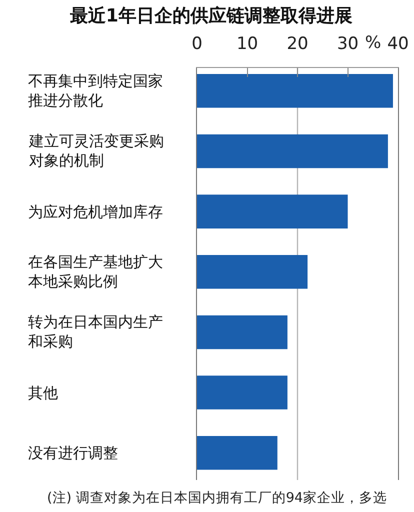 The height and width of the screenshot is (512, 414). What do you see at coordinates (95, 271) in the screenshot?
I see `y-tick-label: 在各国生产基地扩大本地采购比例` at bounding box center [95, 271].